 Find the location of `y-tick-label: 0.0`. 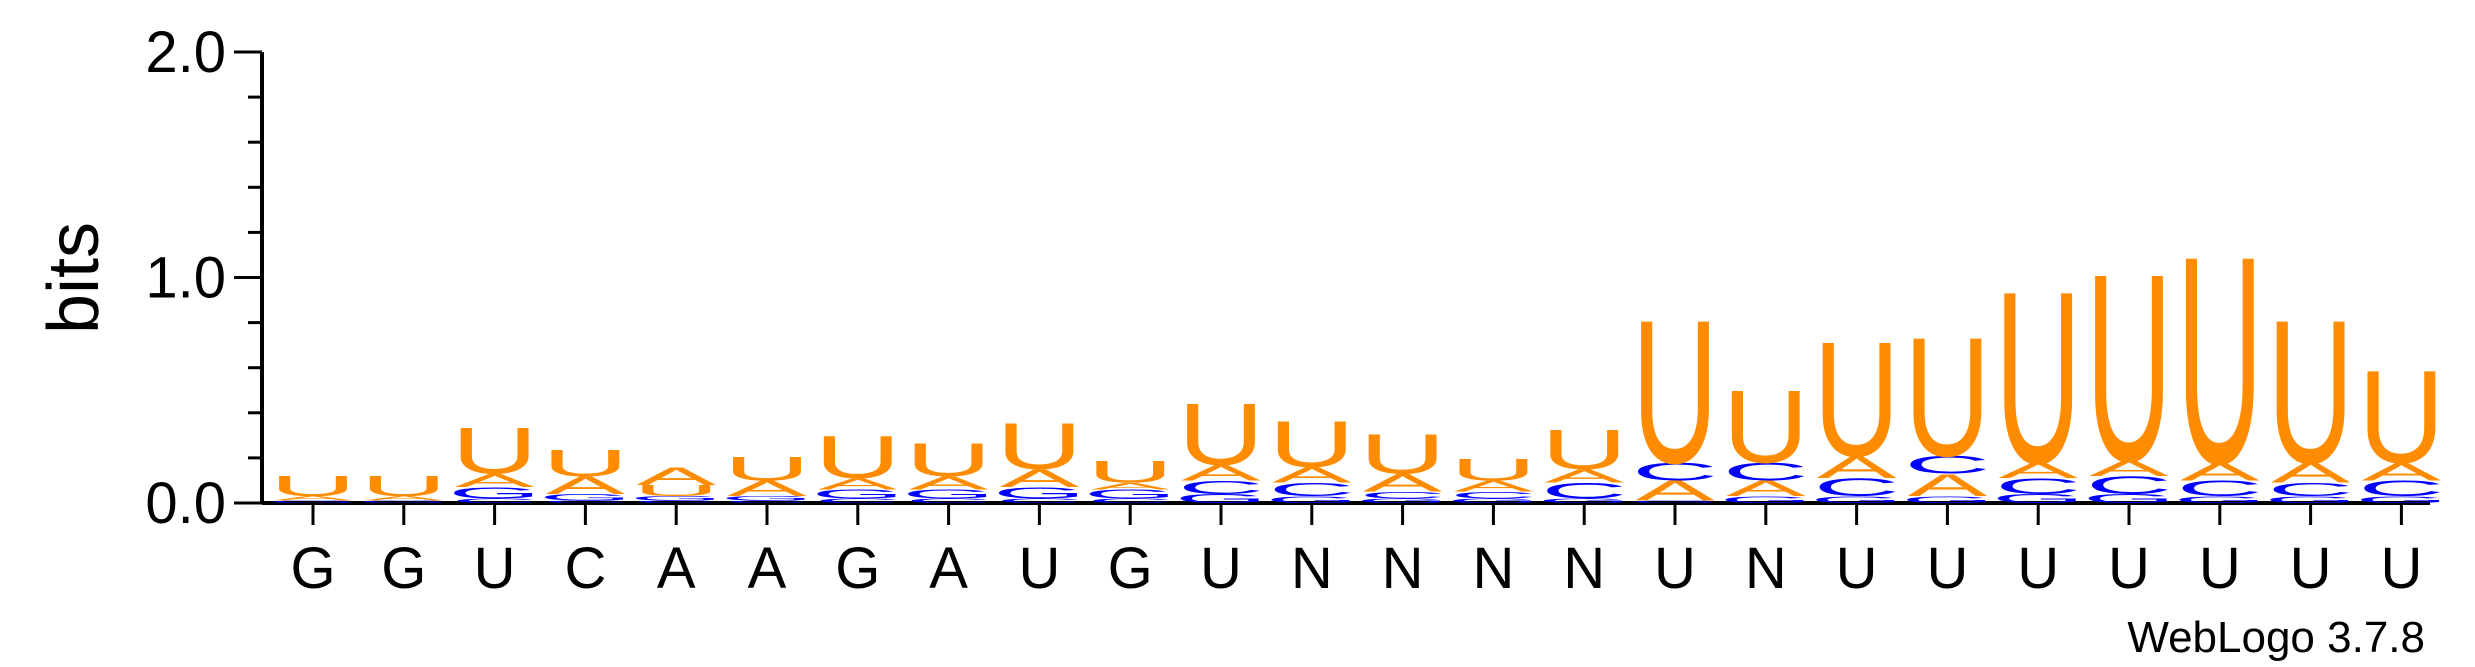

y-tick-label: 0.0 is located at coordinates (185, 503).